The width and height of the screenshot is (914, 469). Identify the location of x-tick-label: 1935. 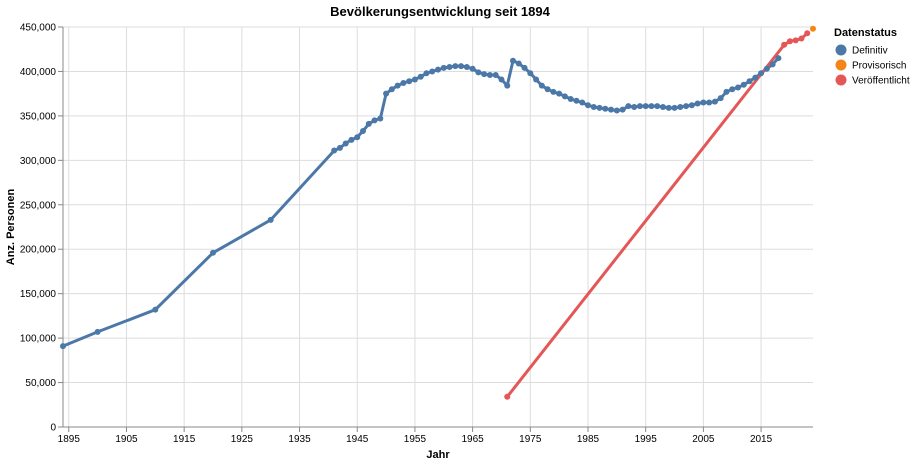
(299, 439).